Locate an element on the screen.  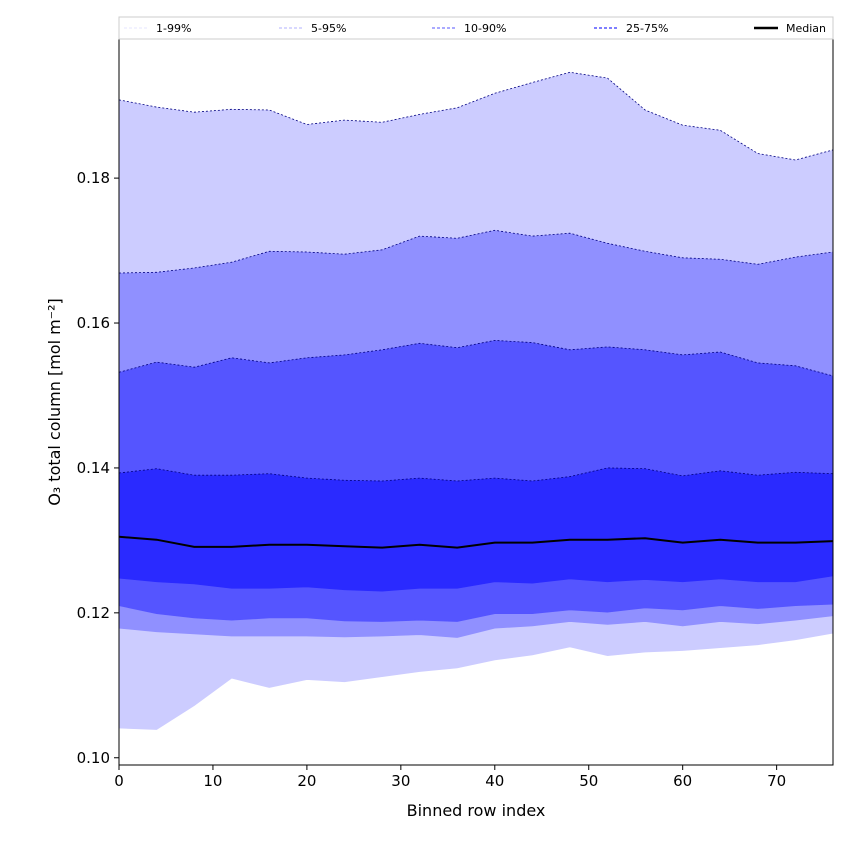
x-axis-label: Binned row index is located at coordinates (476, 810).